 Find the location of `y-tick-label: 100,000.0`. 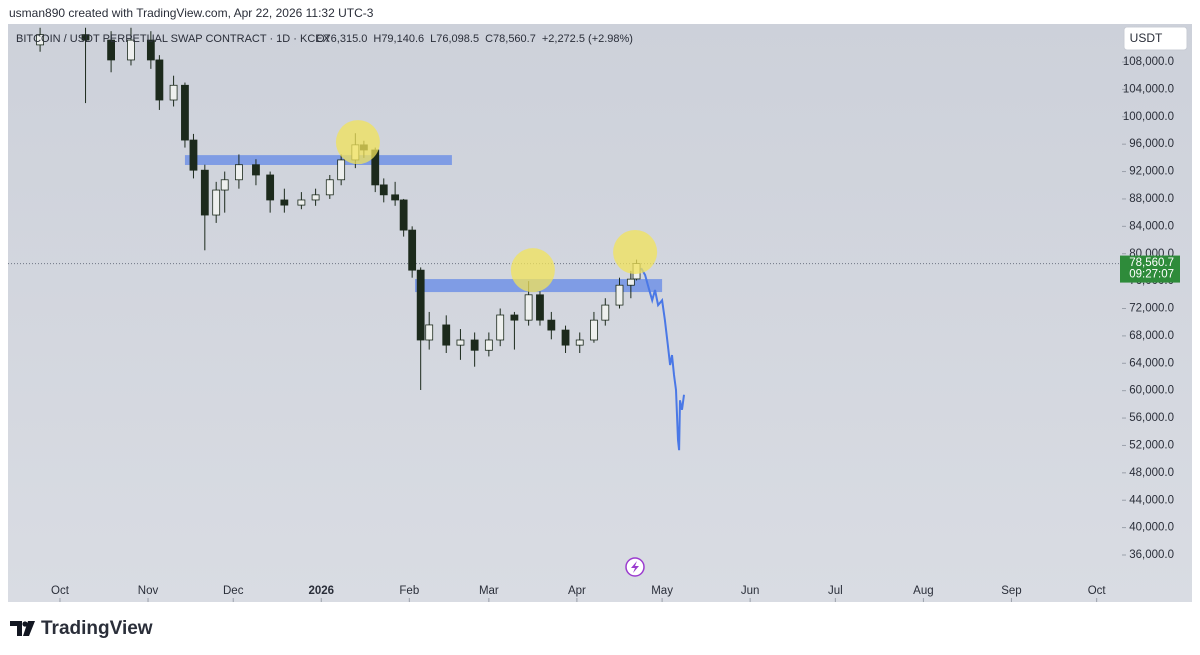

y-tick-label: 100,000.0 is located at coordinates (1148, 117).